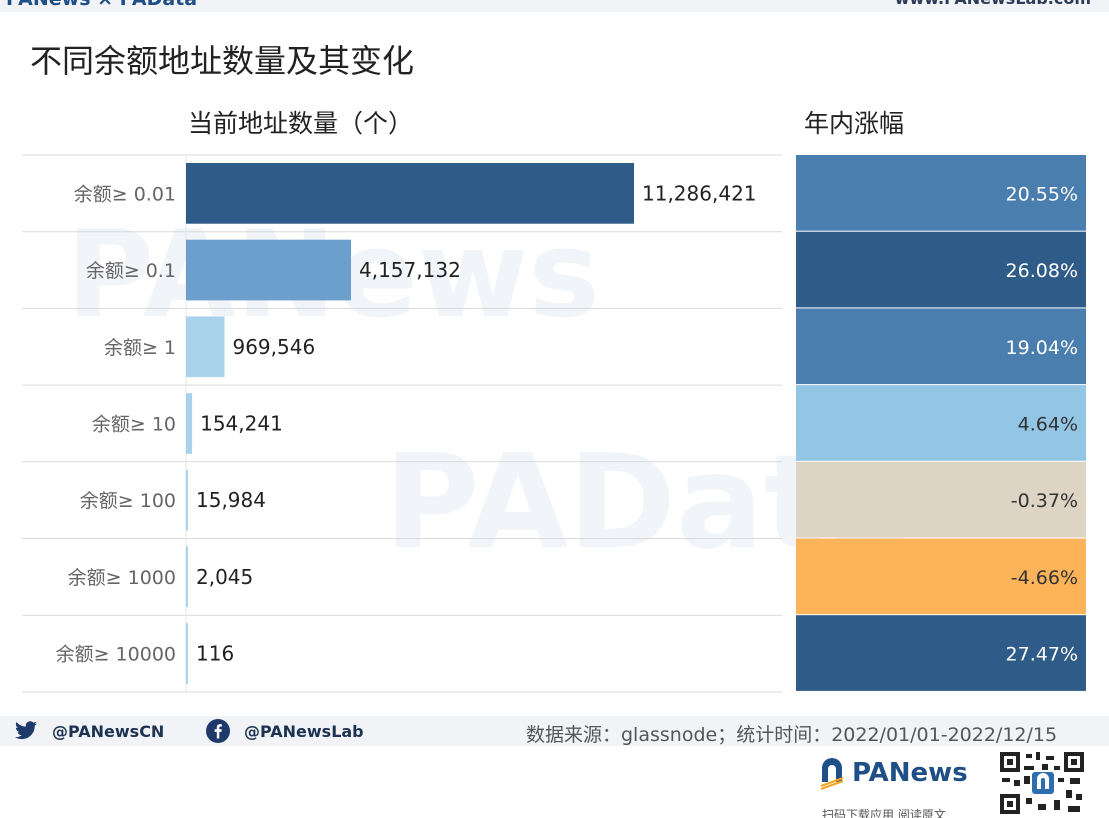 The width and height of the screenshot is (1109, 818). I want to click on footer-logo-text: PANews, so click(910, 773).